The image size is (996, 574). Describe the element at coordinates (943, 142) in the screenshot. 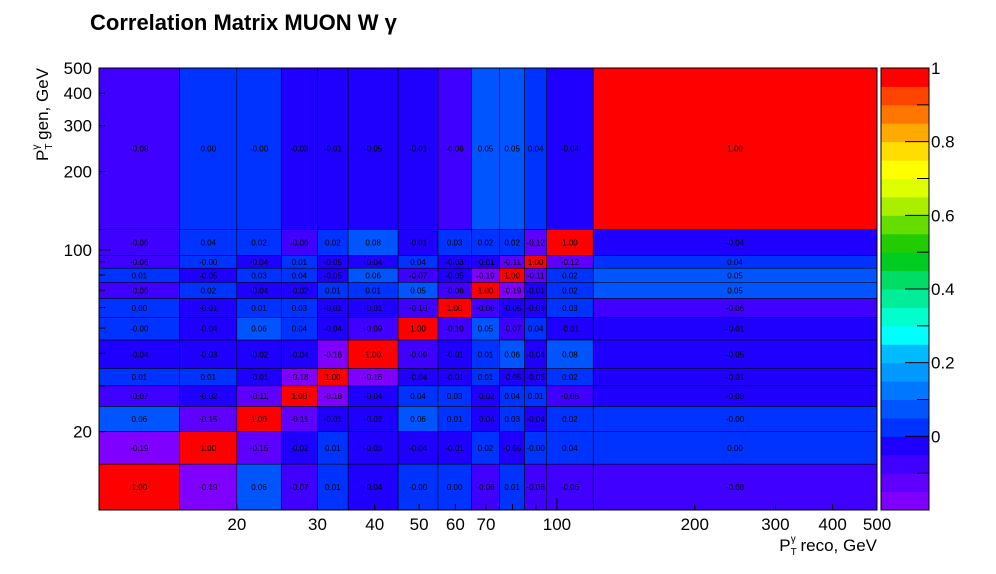

I see `colorbar-tick-label: 0.8` at that location.